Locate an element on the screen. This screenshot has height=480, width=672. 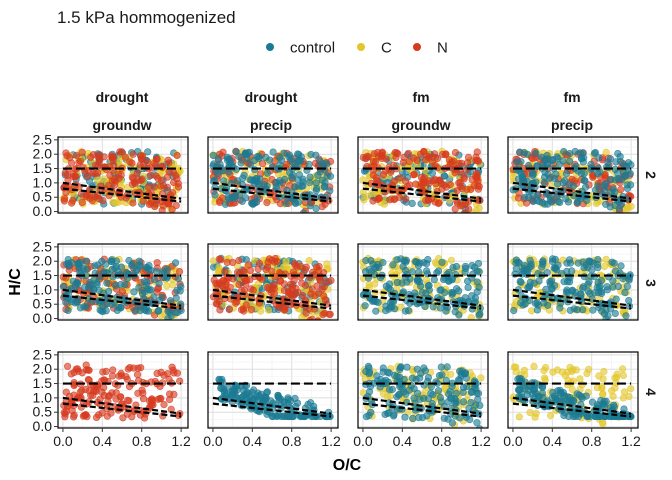
facet-panel-row2-col4 is located at coordinates (573, 175).